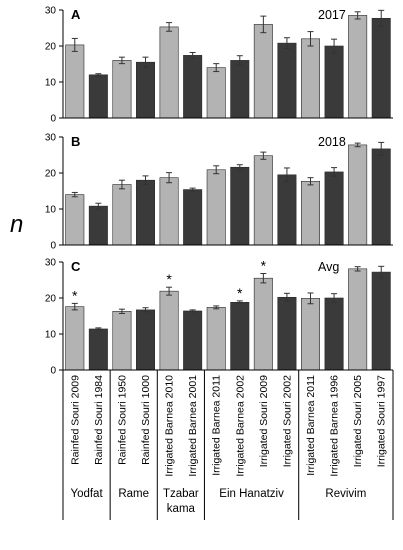  I want to click on category-label-14: Irrigated Souri 1997, so click(382, 421).